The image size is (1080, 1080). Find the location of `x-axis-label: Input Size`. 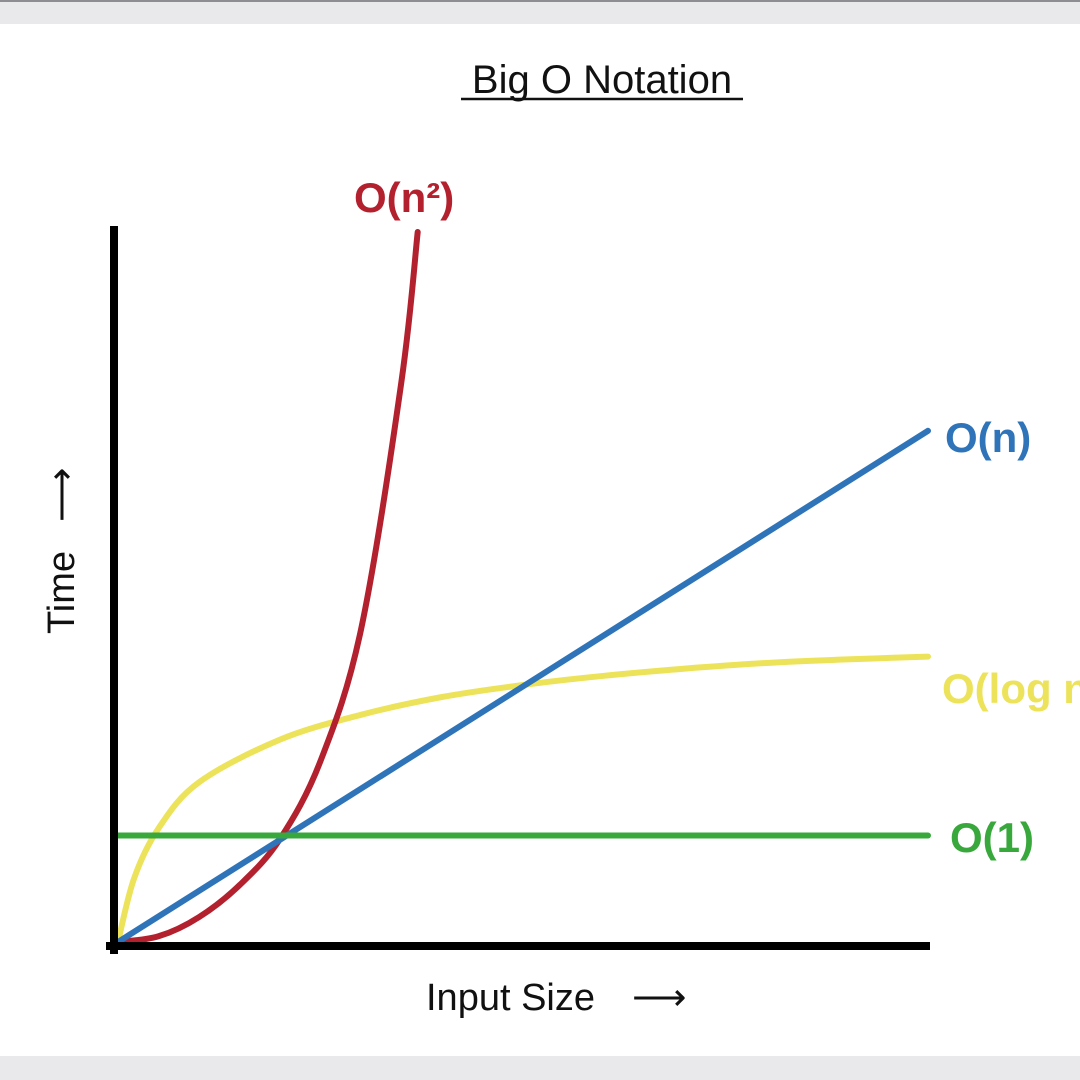

x-axis-label: Input Size is located at coordinates (510, 998).